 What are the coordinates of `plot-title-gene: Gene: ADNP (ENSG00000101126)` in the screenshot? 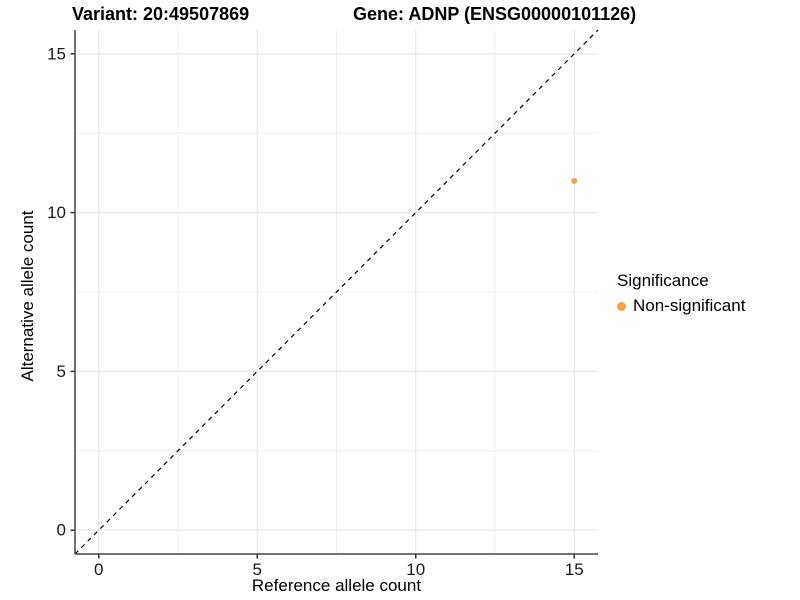 It's located at (495, 14).